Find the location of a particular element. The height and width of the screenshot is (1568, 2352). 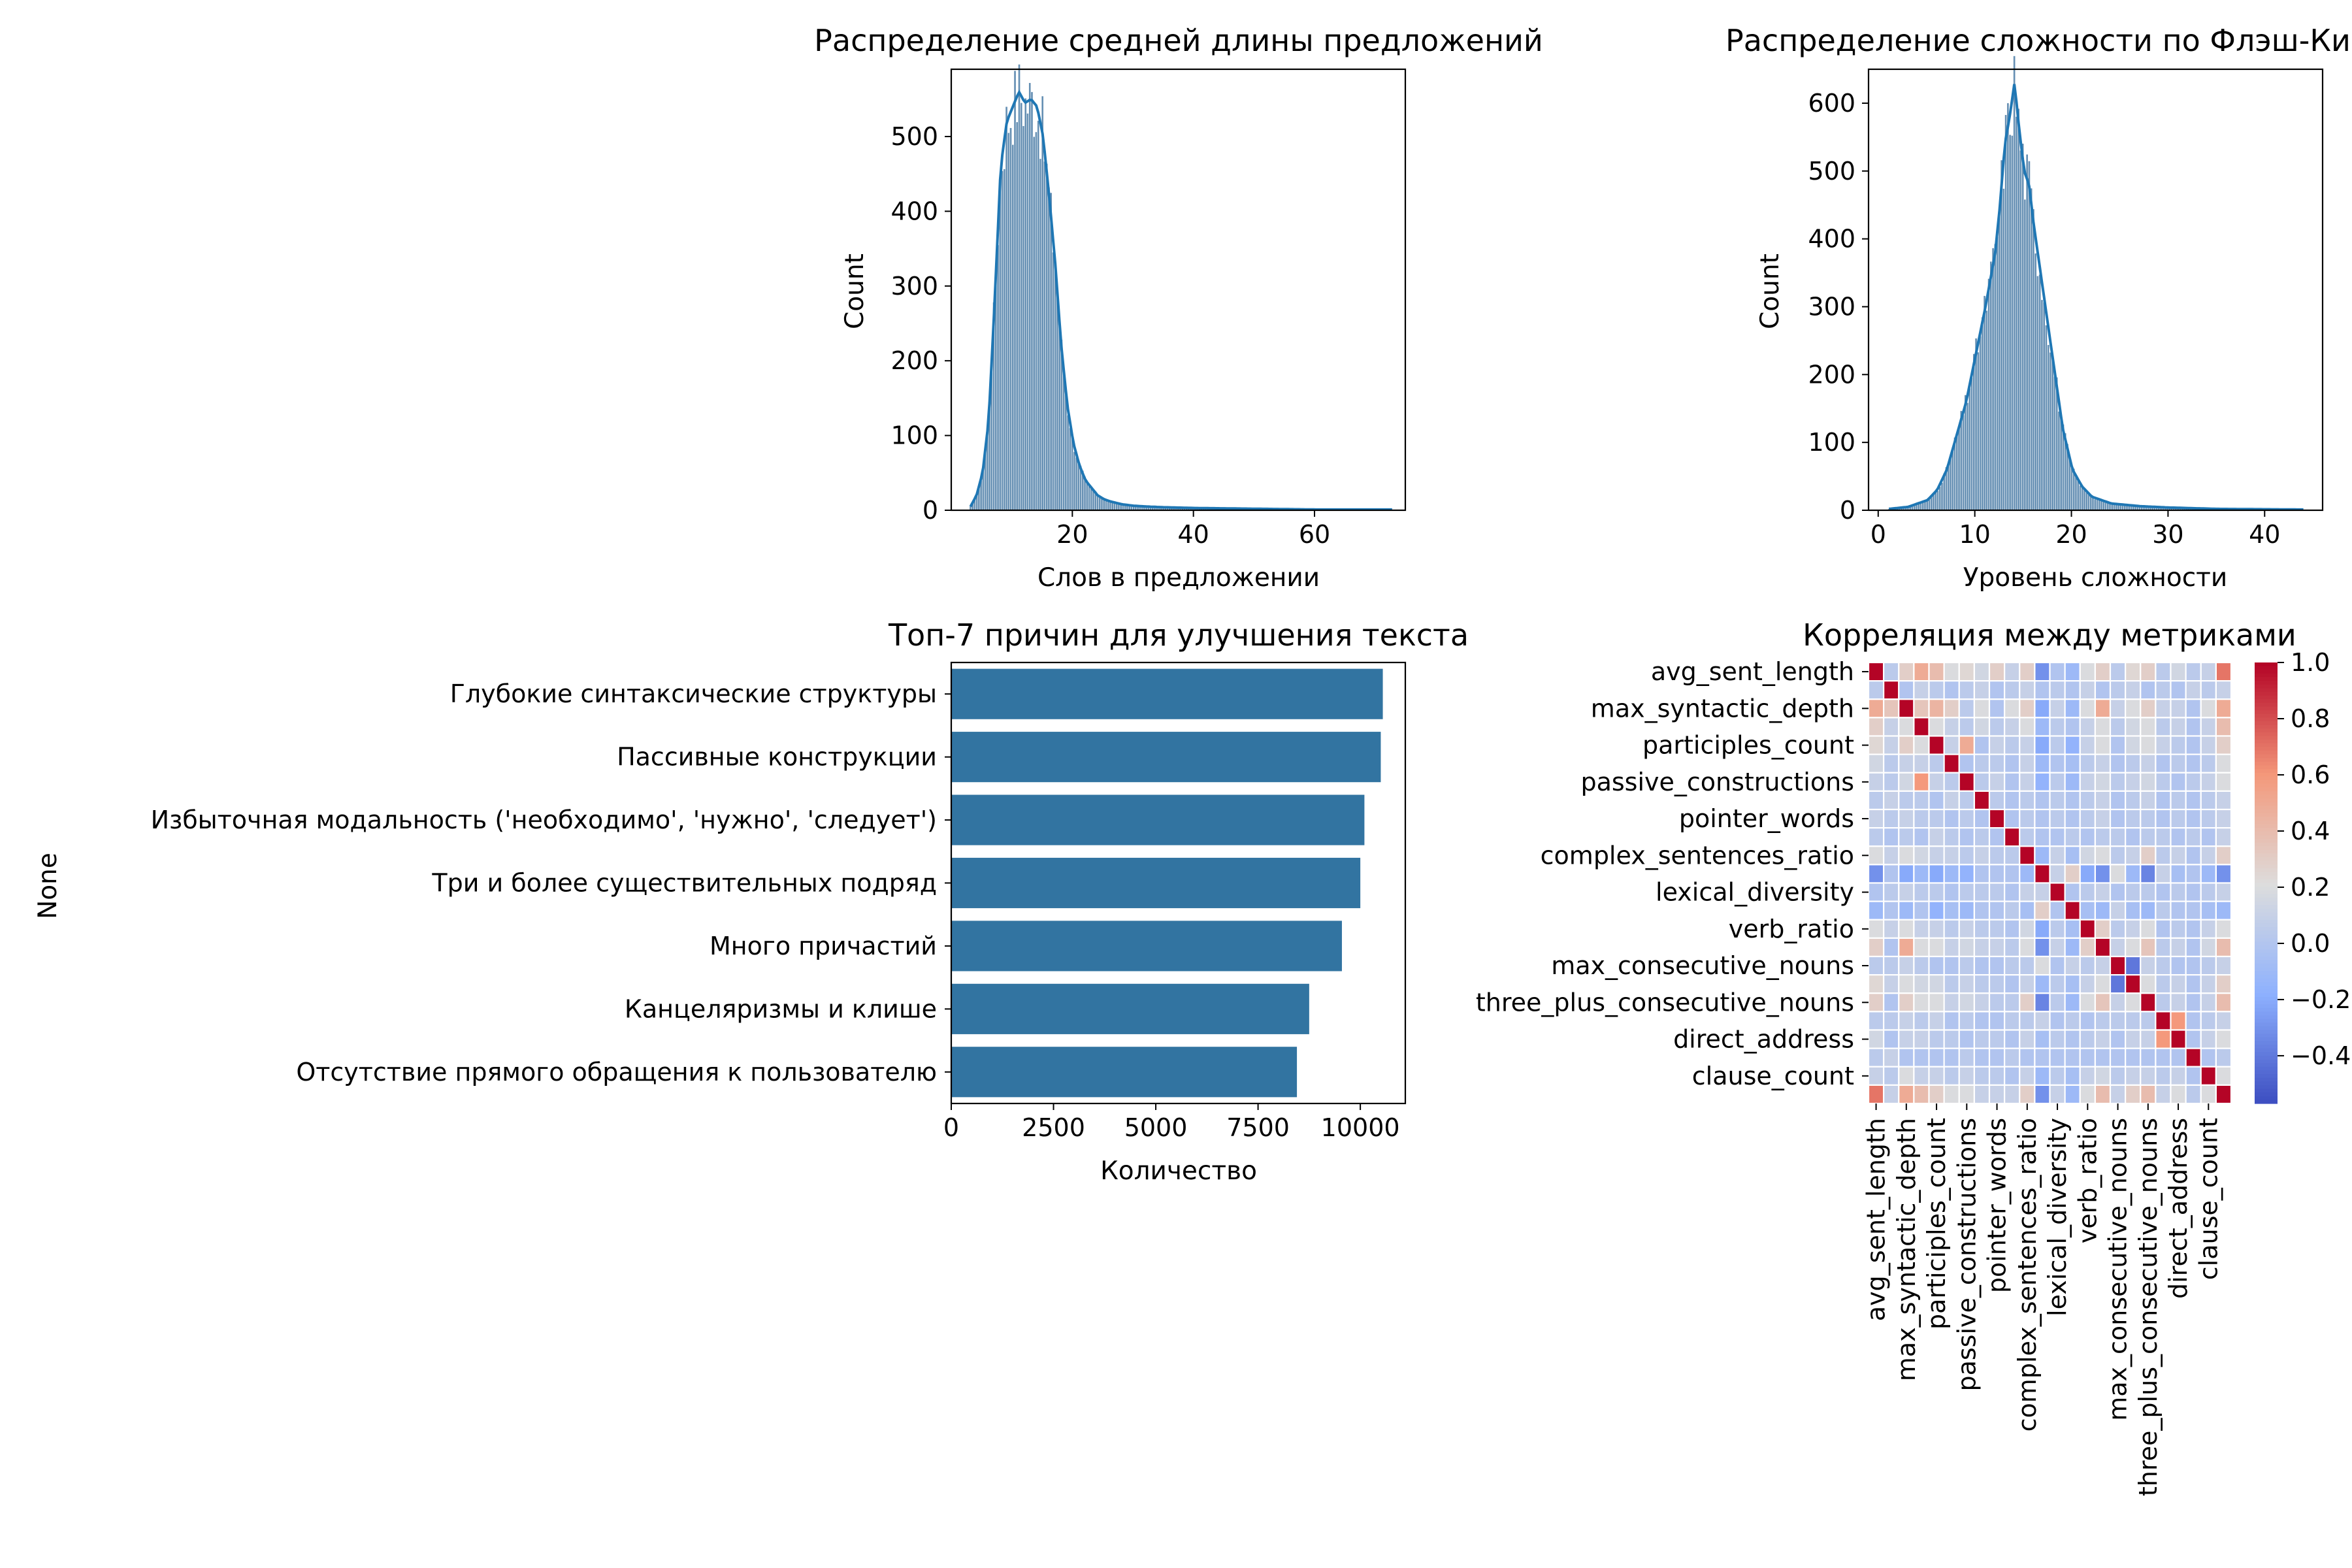

column-label: lexical_diversity is located at coordinates (2057, 1217).